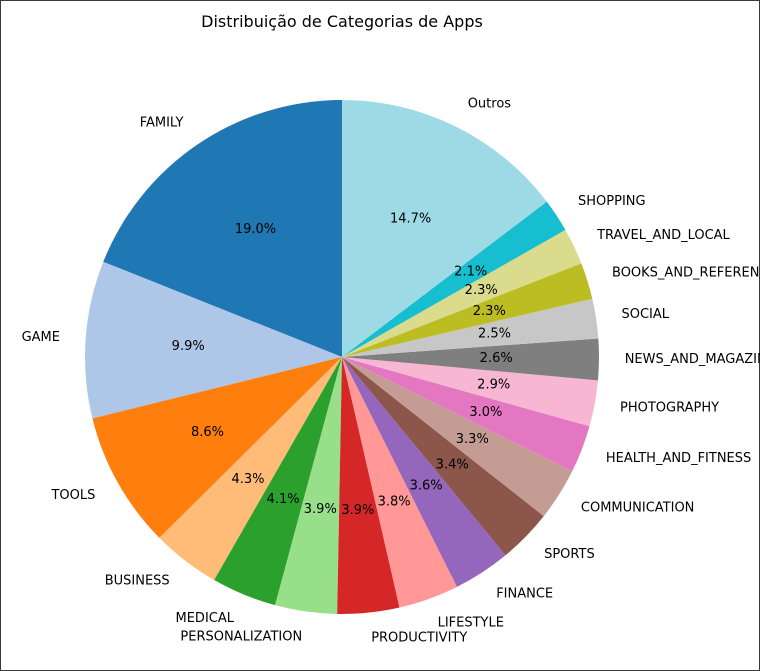 The width and height of the screenshot is (760, 671). Describe the element at coordinates (494, 333) in the screenshot. I see `percent-label-social: 2.5%` at that location.